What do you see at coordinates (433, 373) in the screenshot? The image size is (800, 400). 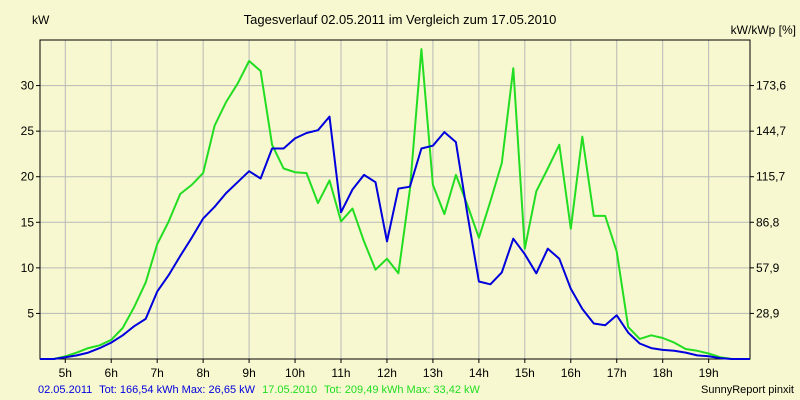 I see `x-tick-label: 13h` at bounding box center [433, 373].